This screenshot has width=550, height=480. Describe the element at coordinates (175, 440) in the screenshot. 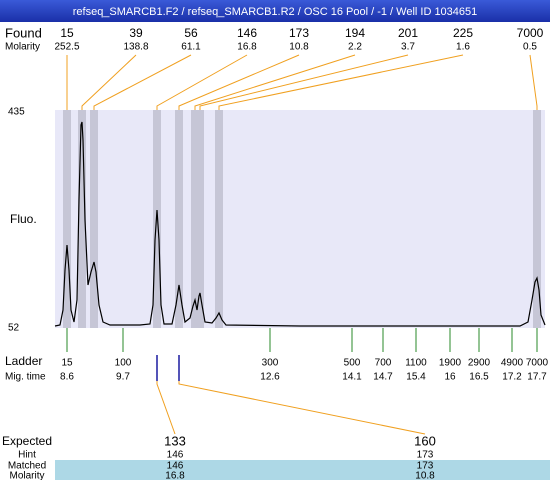

I see `expected-size: 133` at that location.